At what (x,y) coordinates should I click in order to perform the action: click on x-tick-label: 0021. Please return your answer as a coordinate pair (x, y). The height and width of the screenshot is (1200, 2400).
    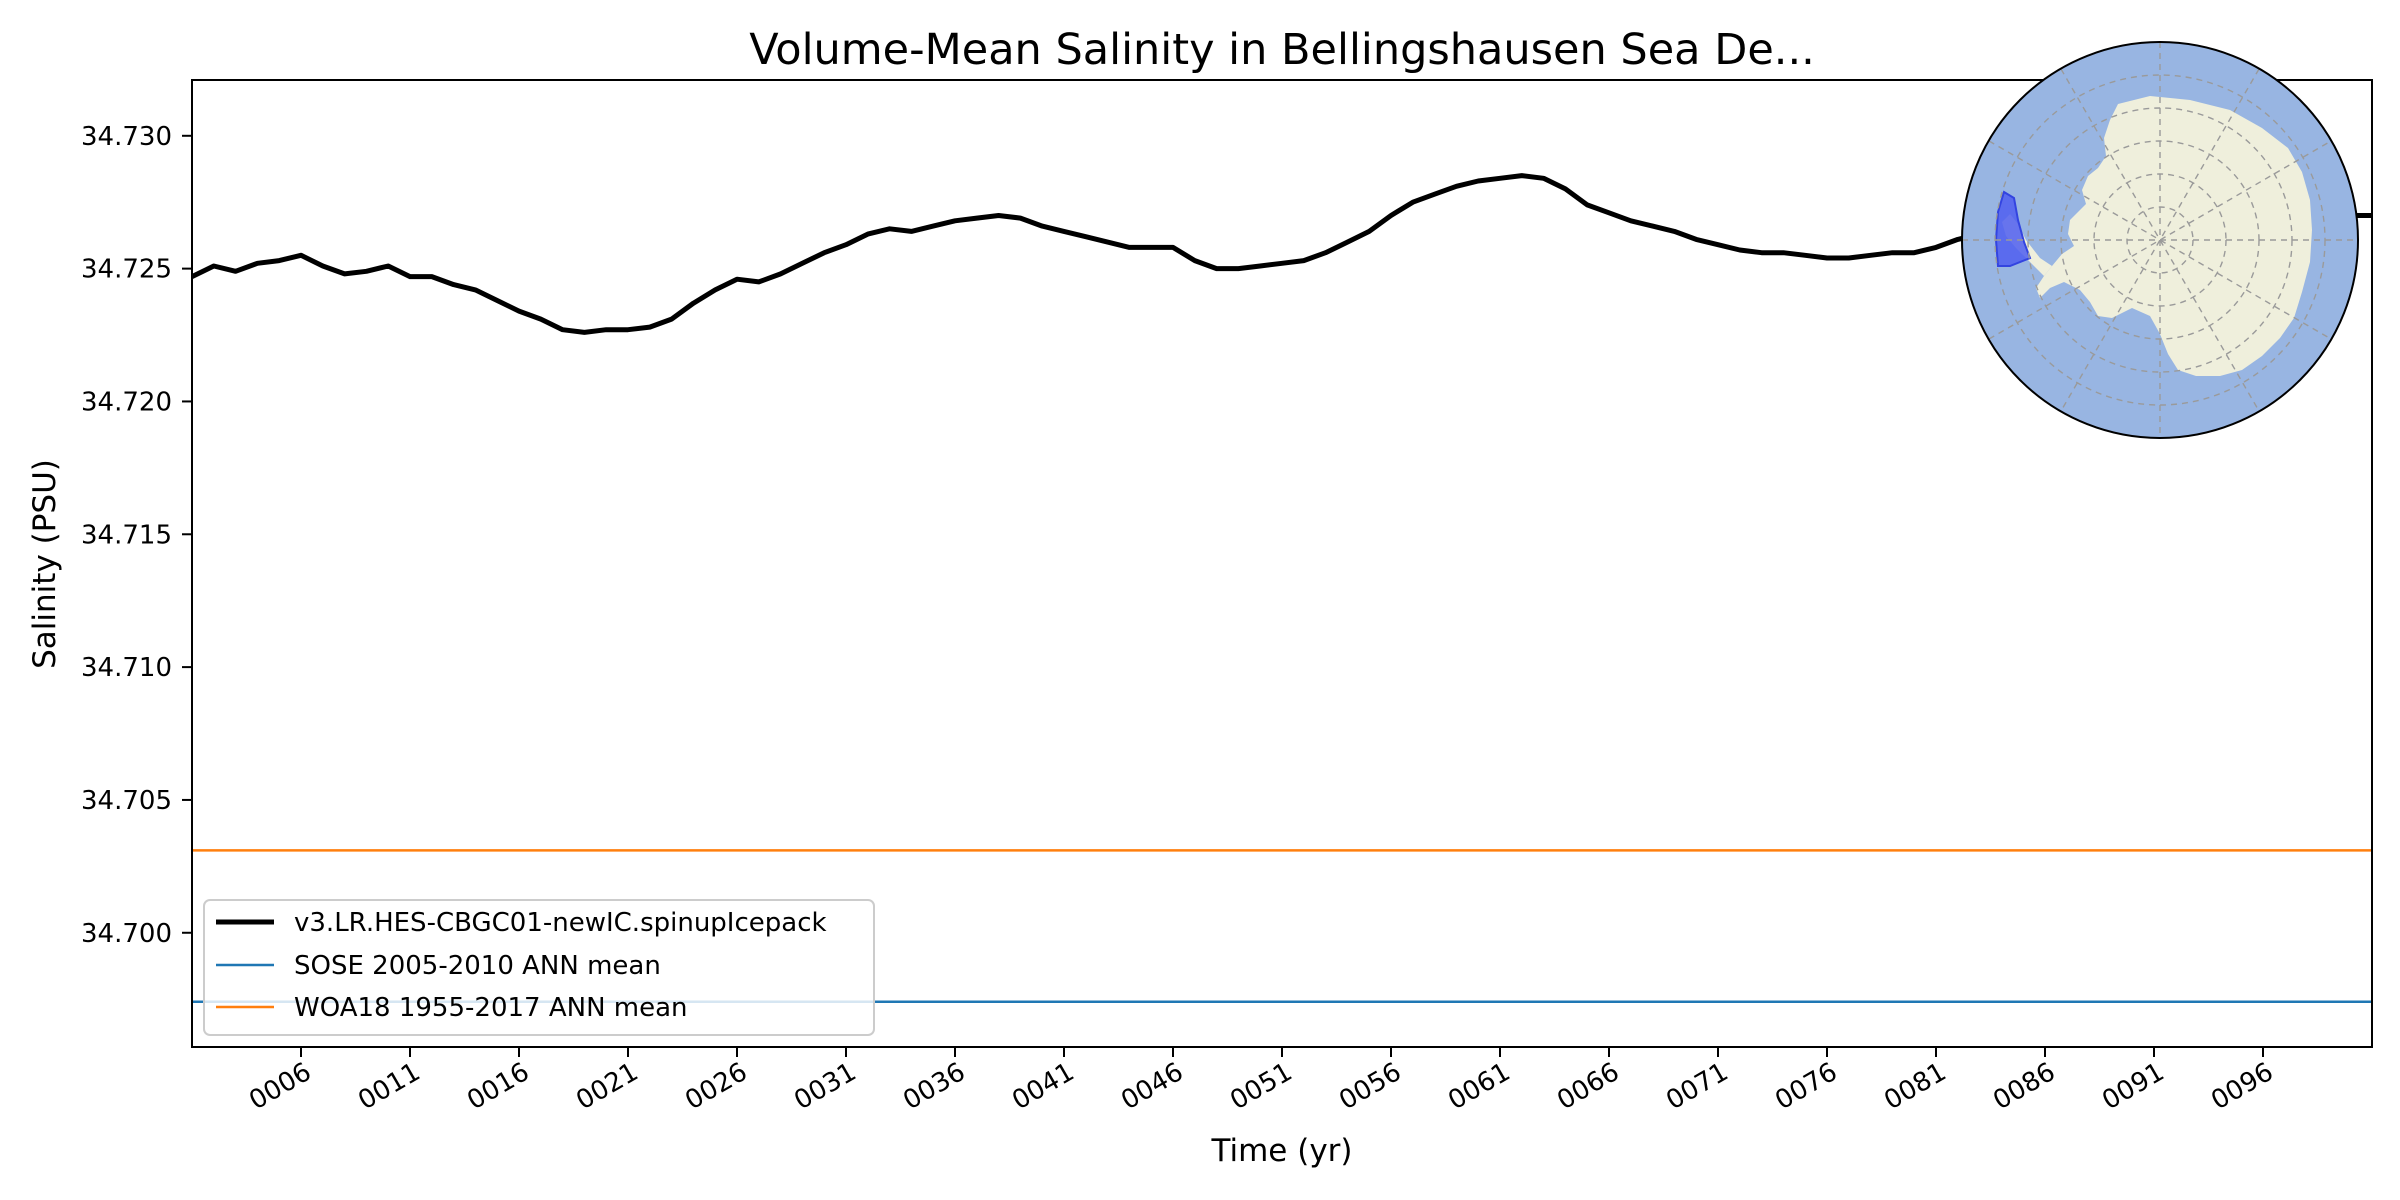
    Looking at the image, I should click on (607, 1086).